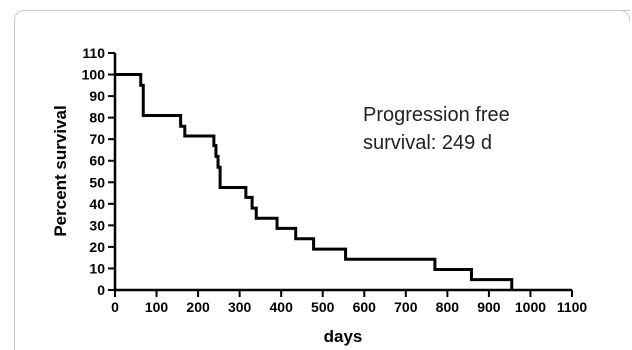 The image size is (632, 350). Describe the element at coordinates (97, 225) in the screenshot. I see `y-tick-label: 30` at that location.